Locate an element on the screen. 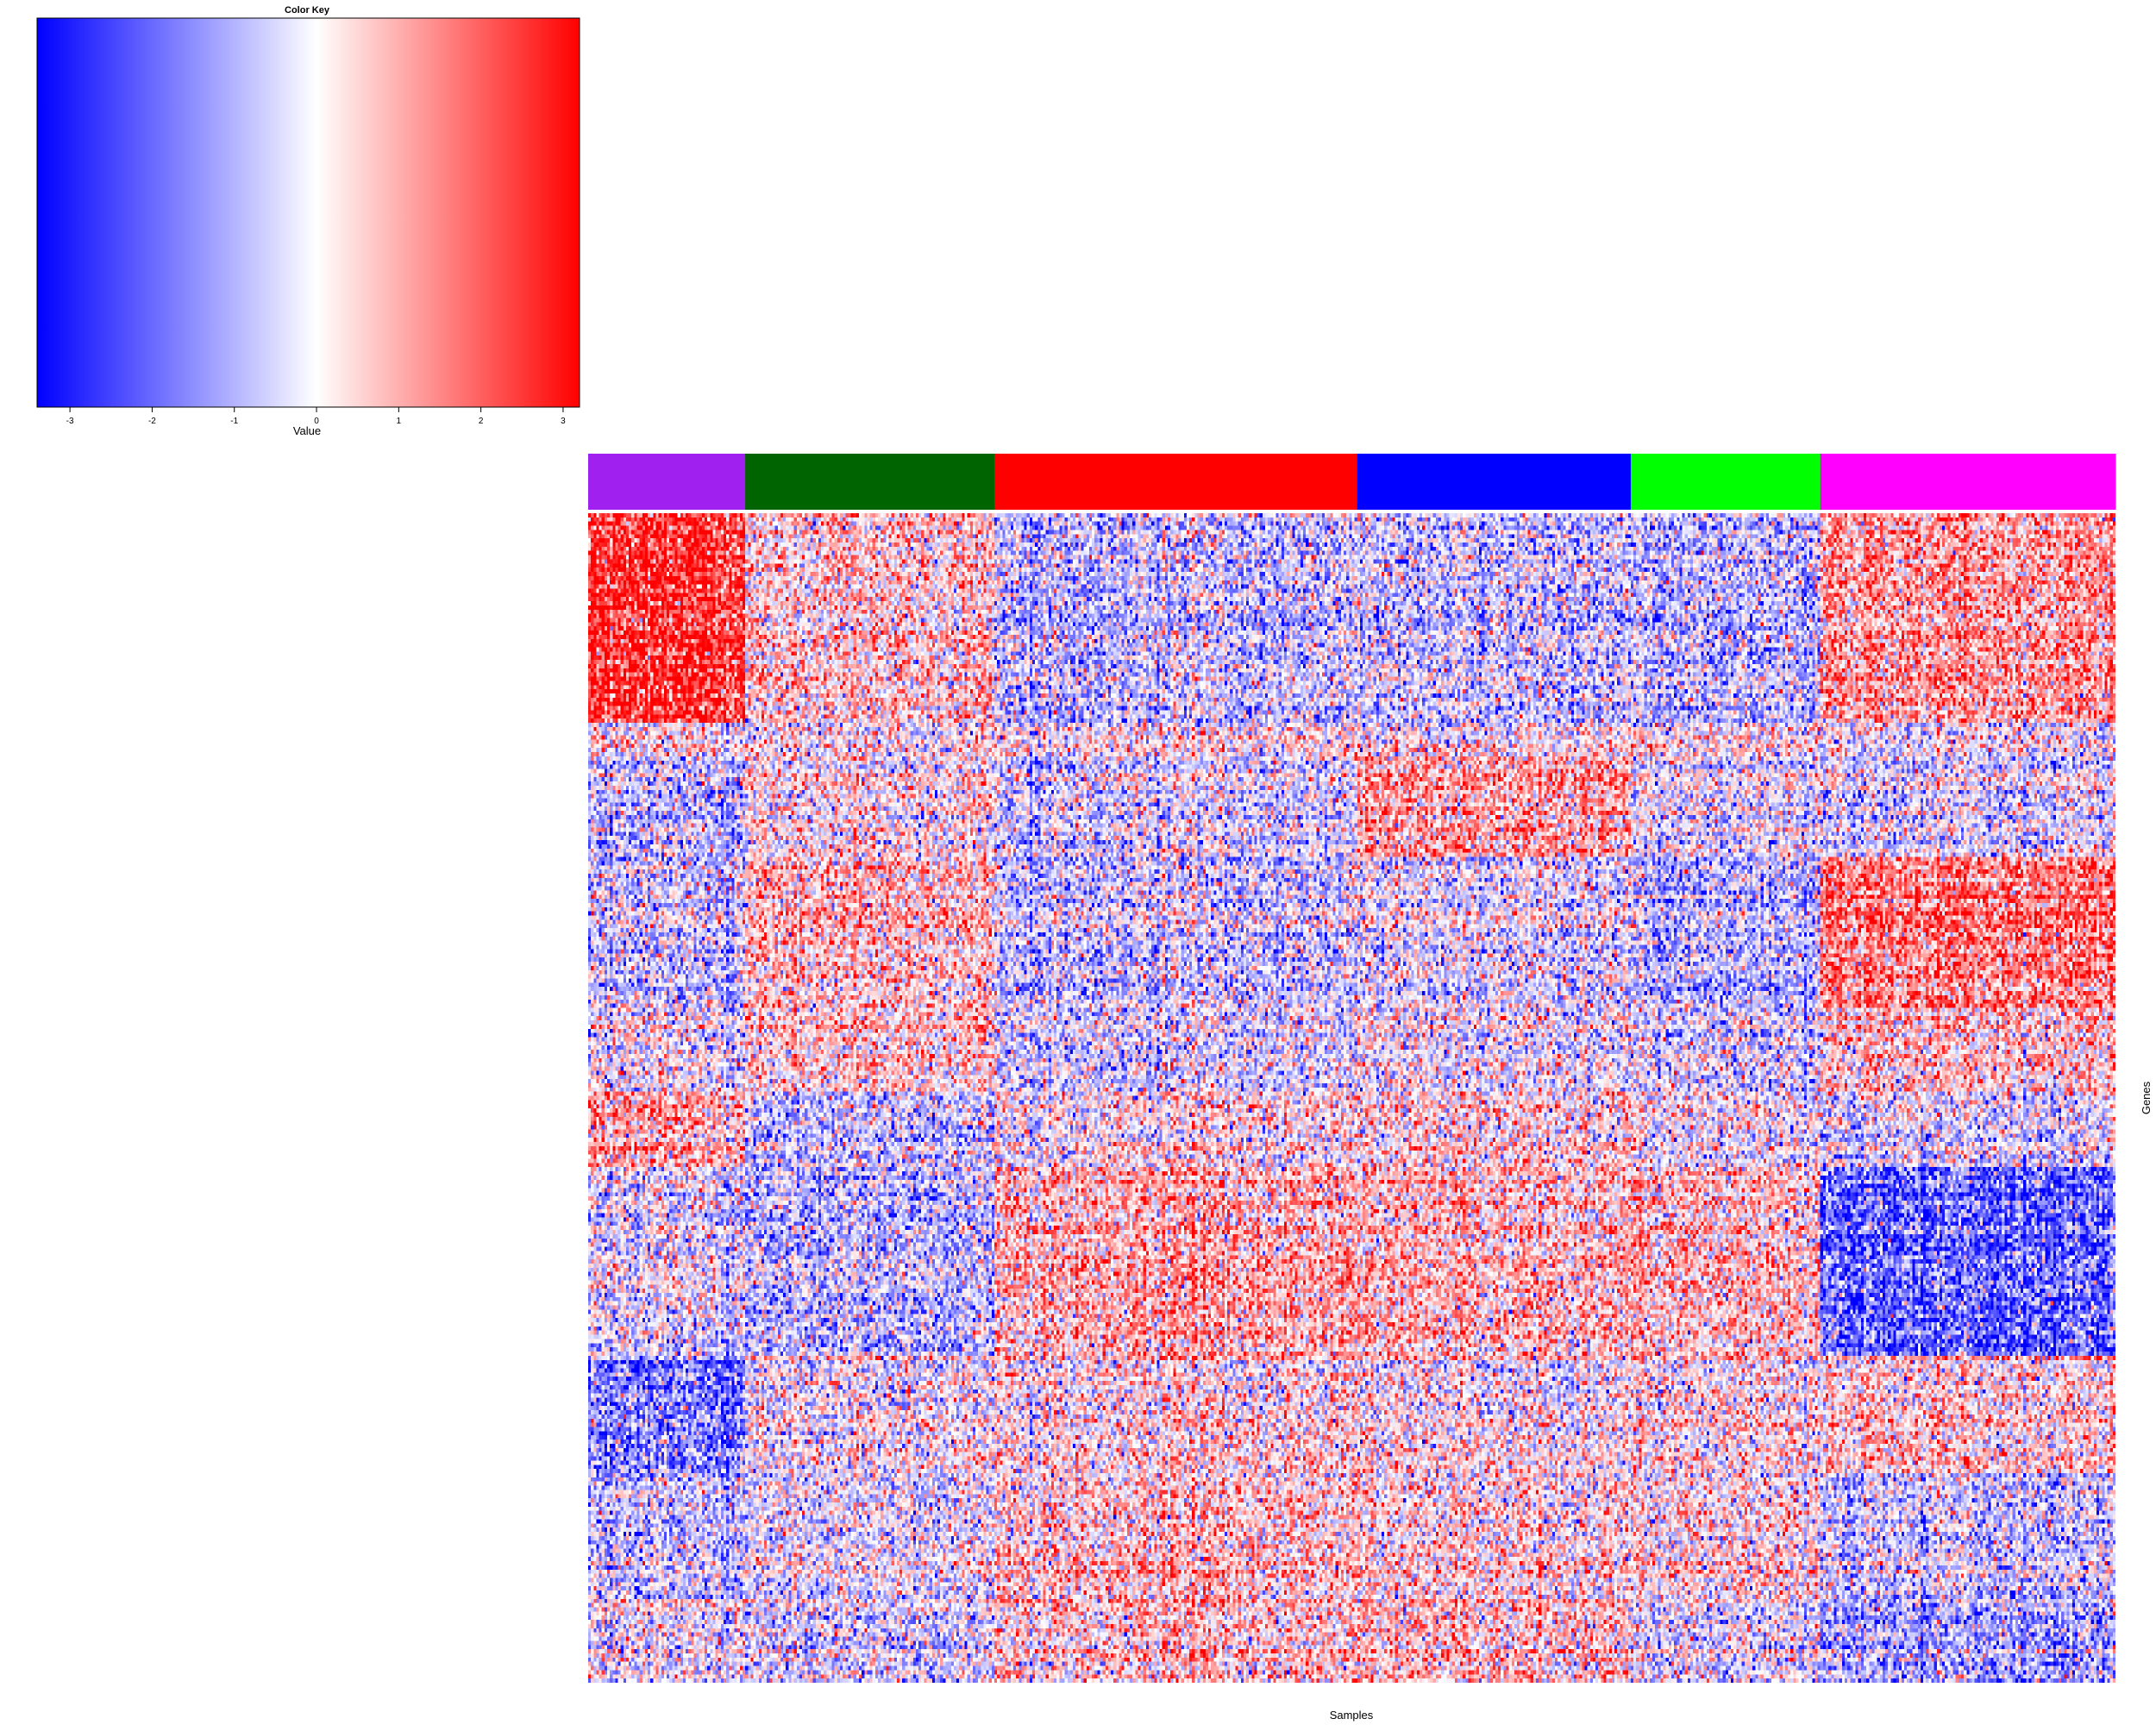 This screenshot has width=2156, height=1725. color-key-tick-label: -2 is located at coordinates (152, 422).